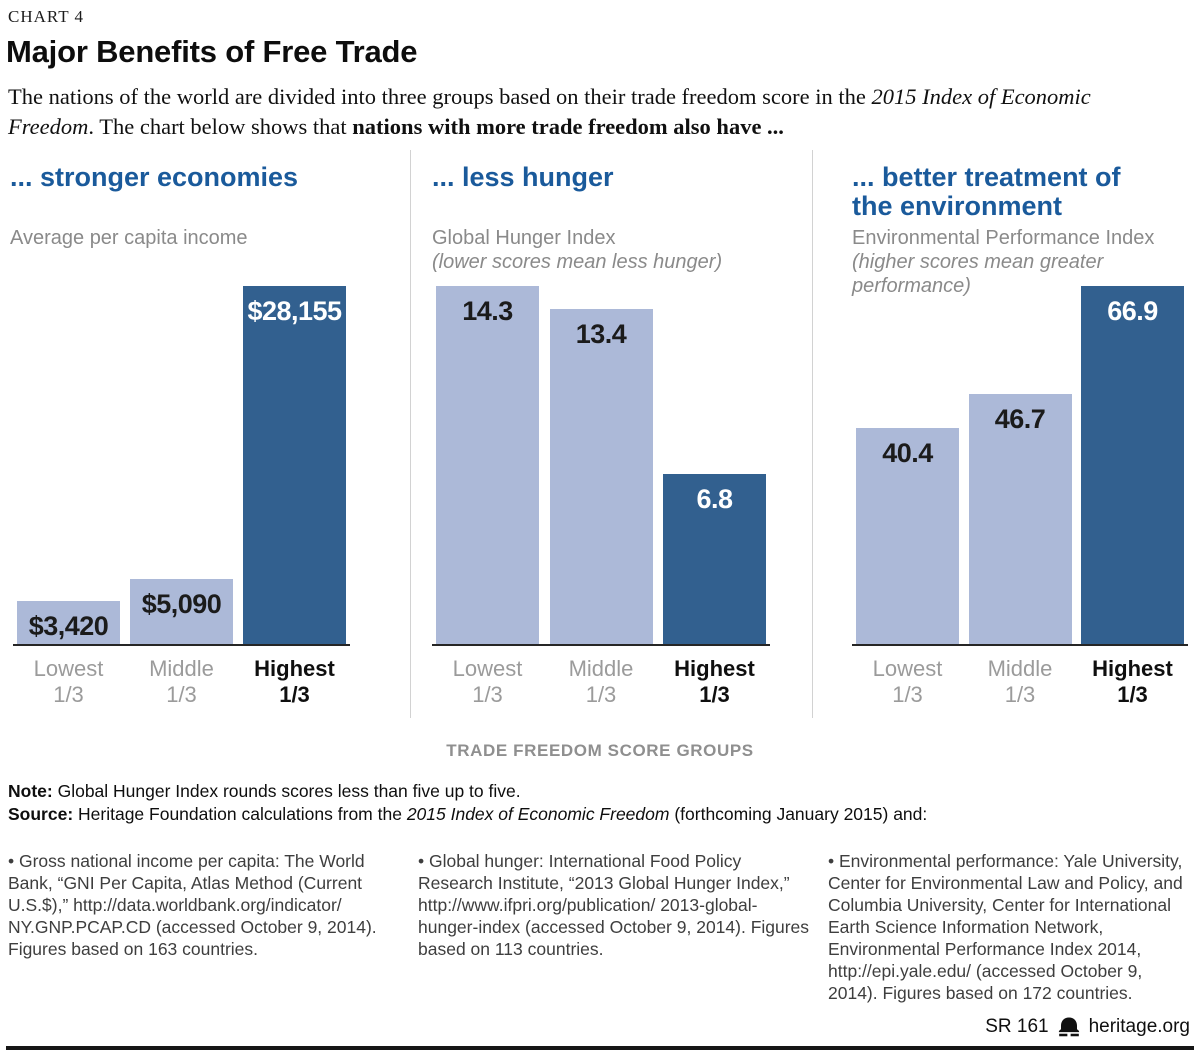 The height and width of the screenshot is (1062, 1200). What do you see at coordinates (487, 465) in the screenshot?
I see `bar-hunger-lowest: 14.3` at bounding box center [487, 465].